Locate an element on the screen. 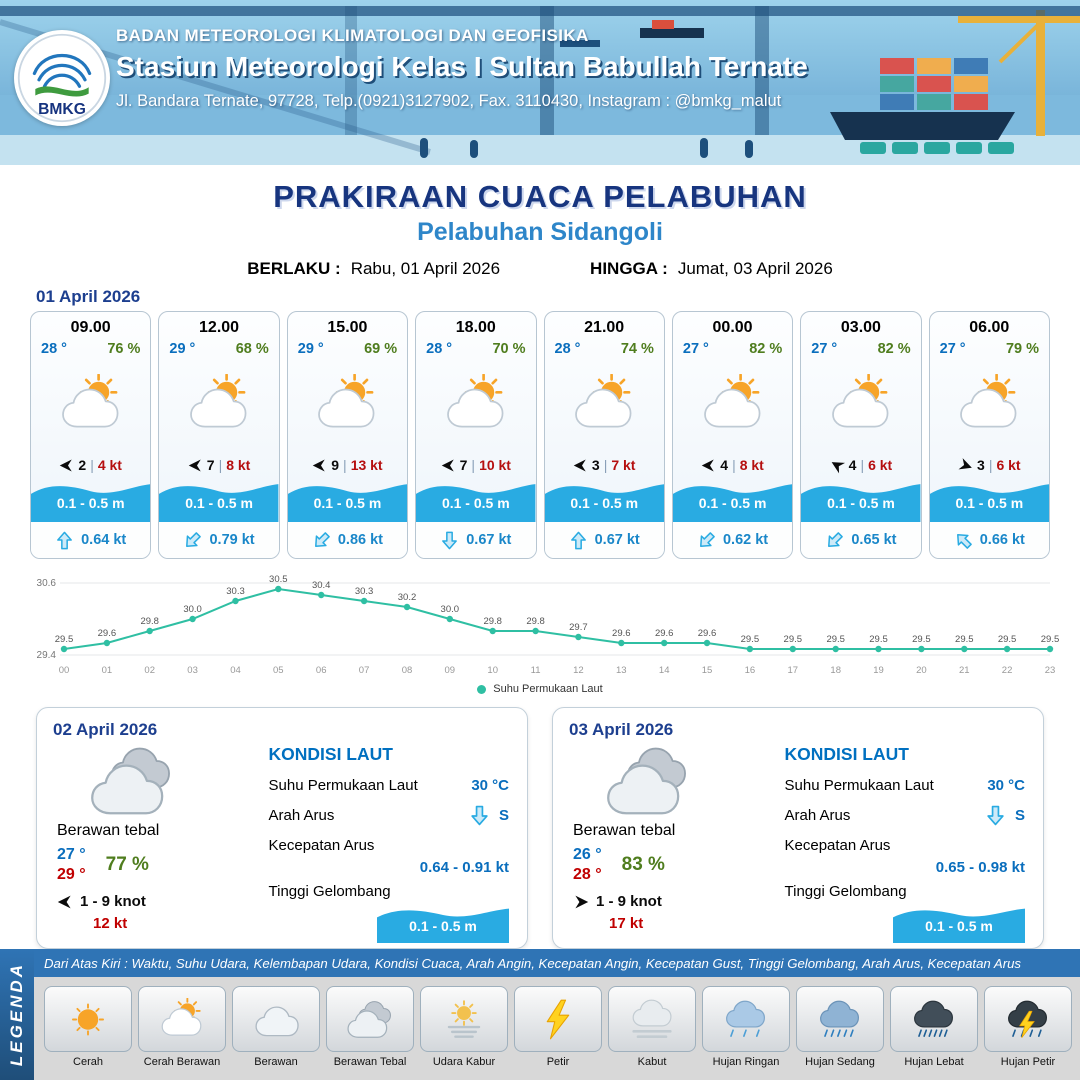  temp-humidity-row: 28 ° 70 % is located at coordinates (475, 347).